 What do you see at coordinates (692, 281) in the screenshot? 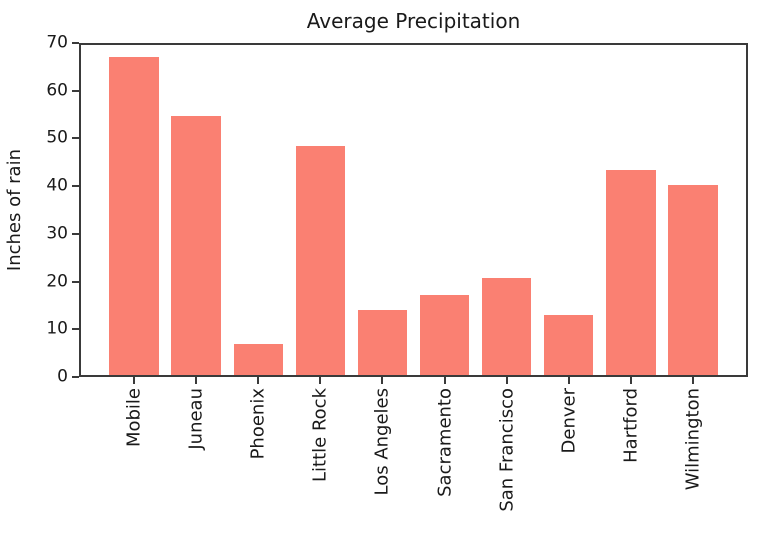
I see `bar-wilmington` at bounding box center [692, 281].